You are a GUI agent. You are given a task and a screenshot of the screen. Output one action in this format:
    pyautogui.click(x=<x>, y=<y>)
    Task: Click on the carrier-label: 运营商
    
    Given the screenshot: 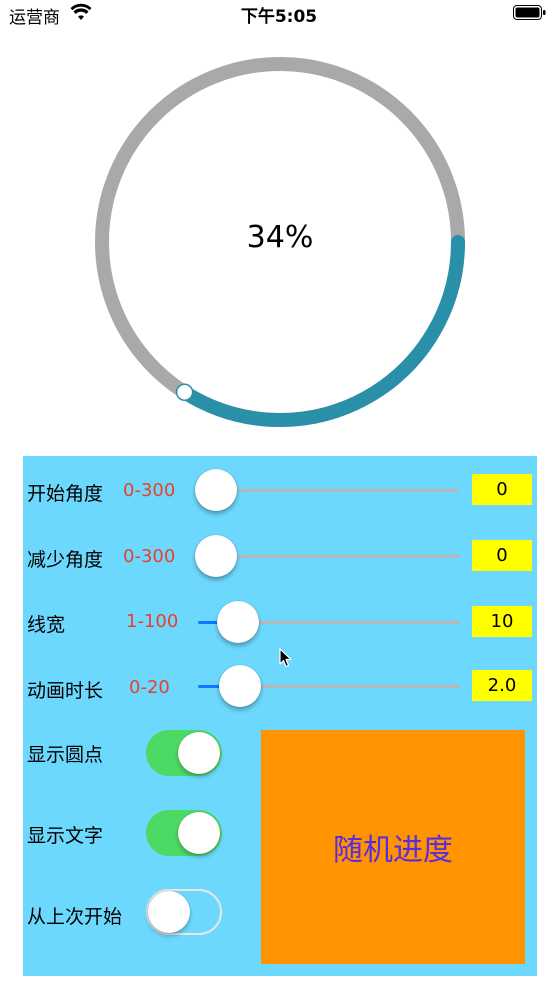 What is the action you would take?
    pyautogui.click(x=34, y=18)
    